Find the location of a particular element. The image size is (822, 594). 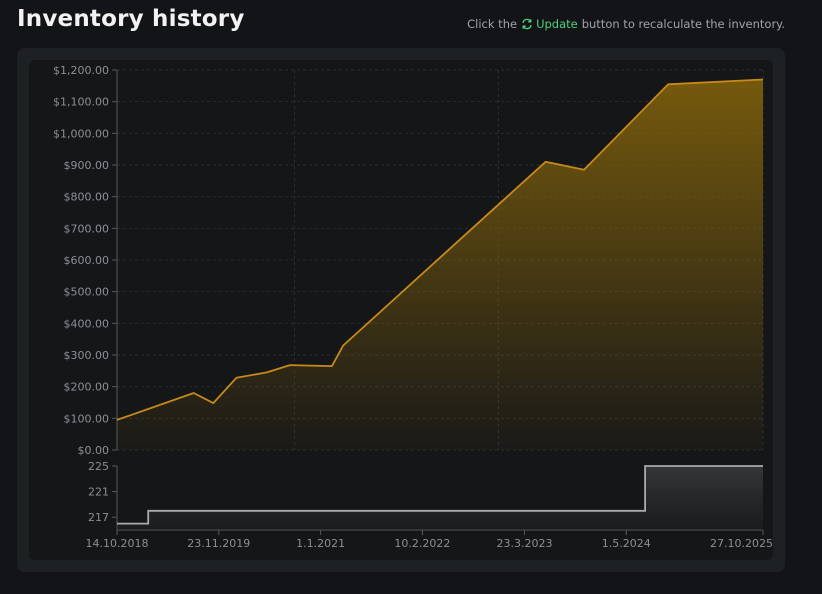

y-tick-label: $500.00 is located at coordinates (87, 292).